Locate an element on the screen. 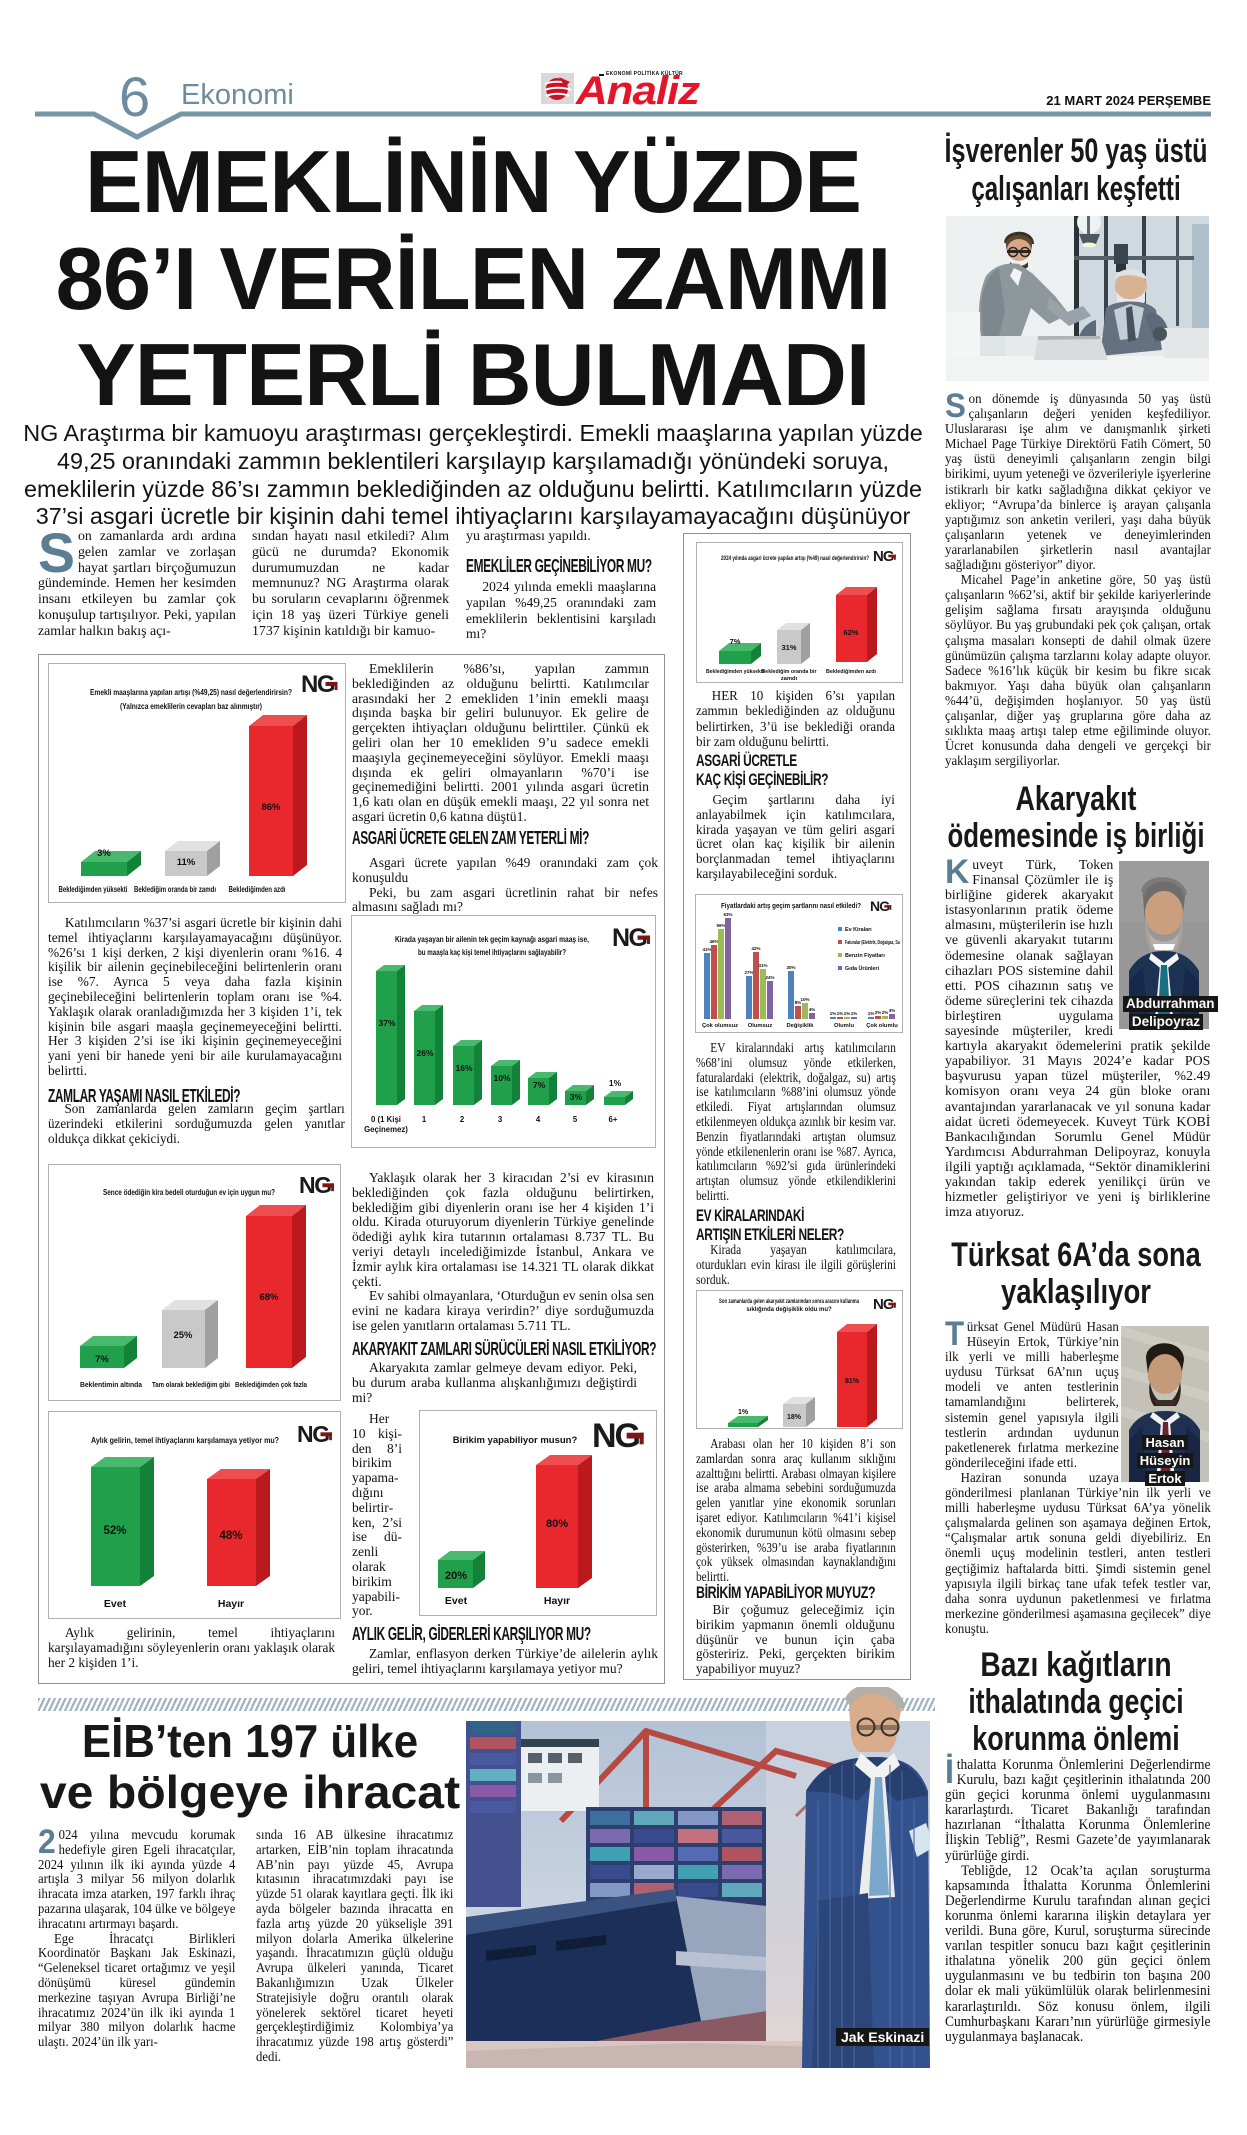  svg-text: 42% is located at coordinates (755, 948).